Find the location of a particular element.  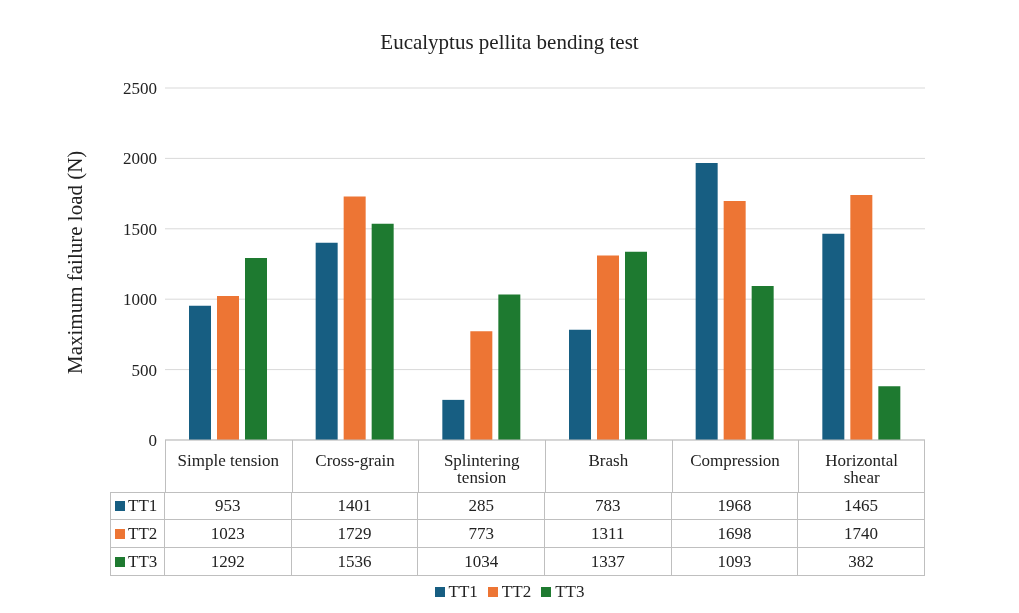

text: TT1 is located at coordinates (463, 591).